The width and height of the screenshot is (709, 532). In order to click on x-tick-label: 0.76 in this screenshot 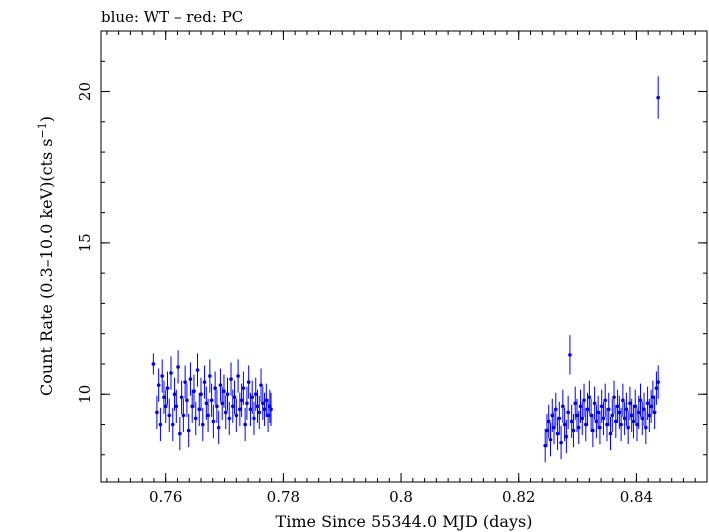, I will do `click(165, 497)`.